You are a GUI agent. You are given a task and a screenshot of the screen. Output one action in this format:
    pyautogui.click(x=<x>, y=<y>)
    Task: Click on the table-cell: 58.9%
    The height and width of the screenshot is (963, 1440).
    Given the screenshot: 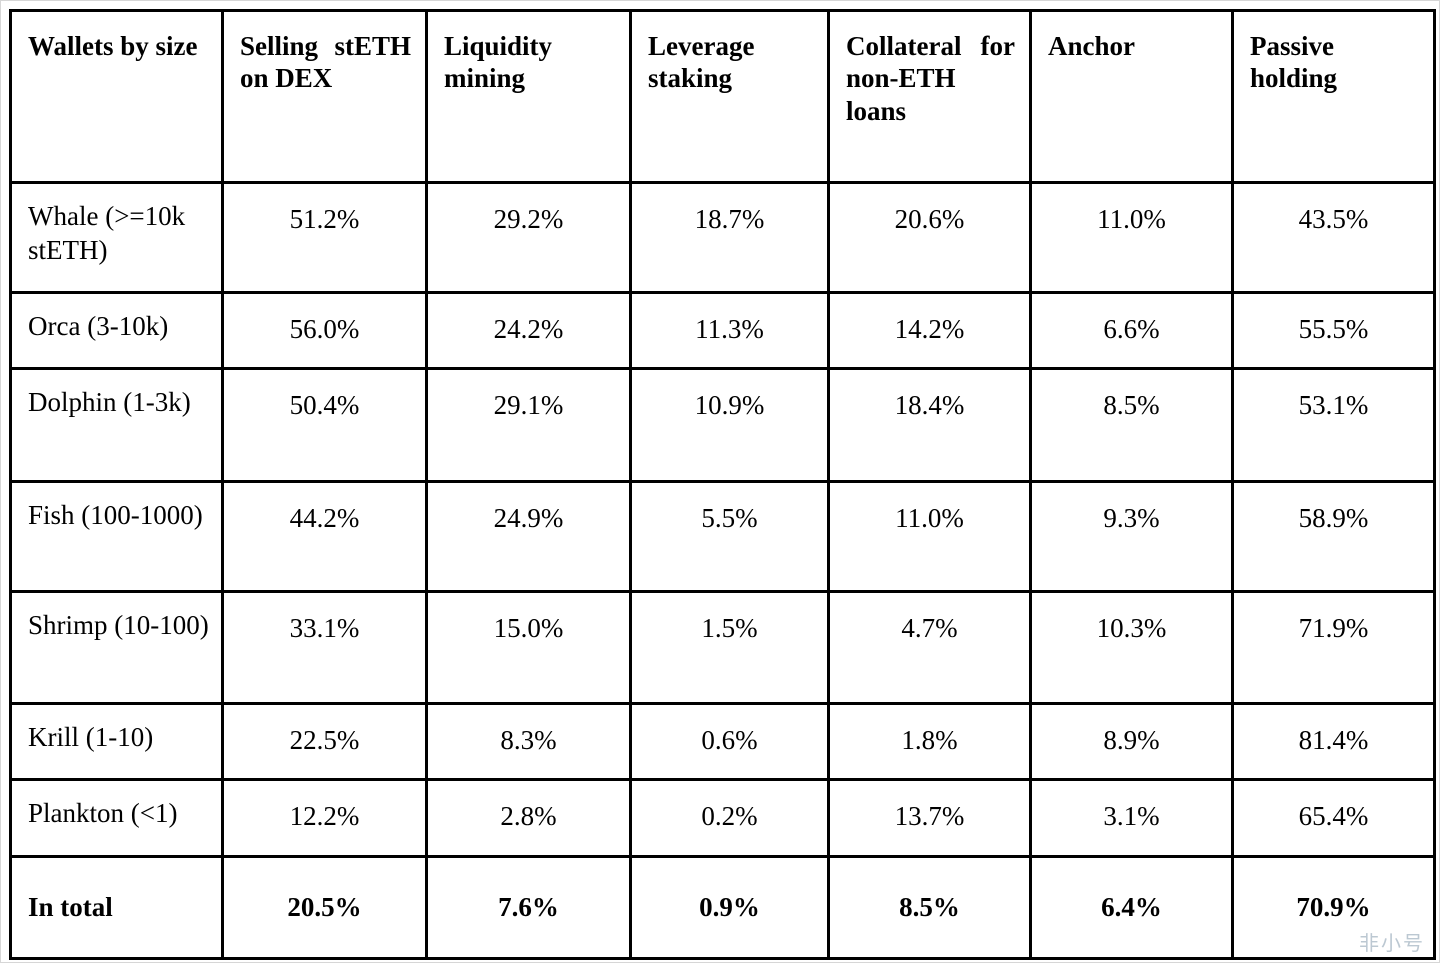 What is the action you would take?
    pyautogui.click(x=1333, y=536)
    